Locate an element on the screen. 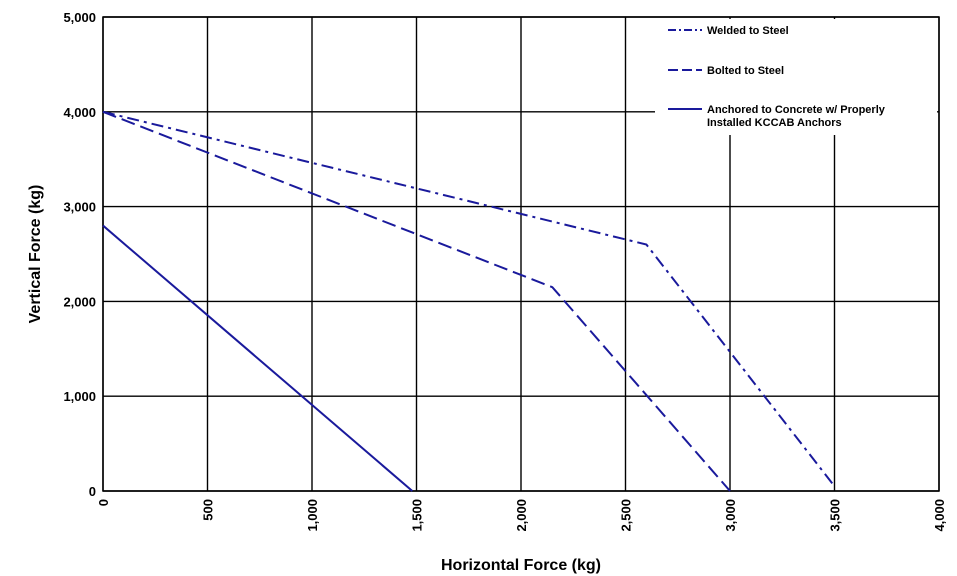  y-tick-label: 0 is located at coordinates (92, 491).